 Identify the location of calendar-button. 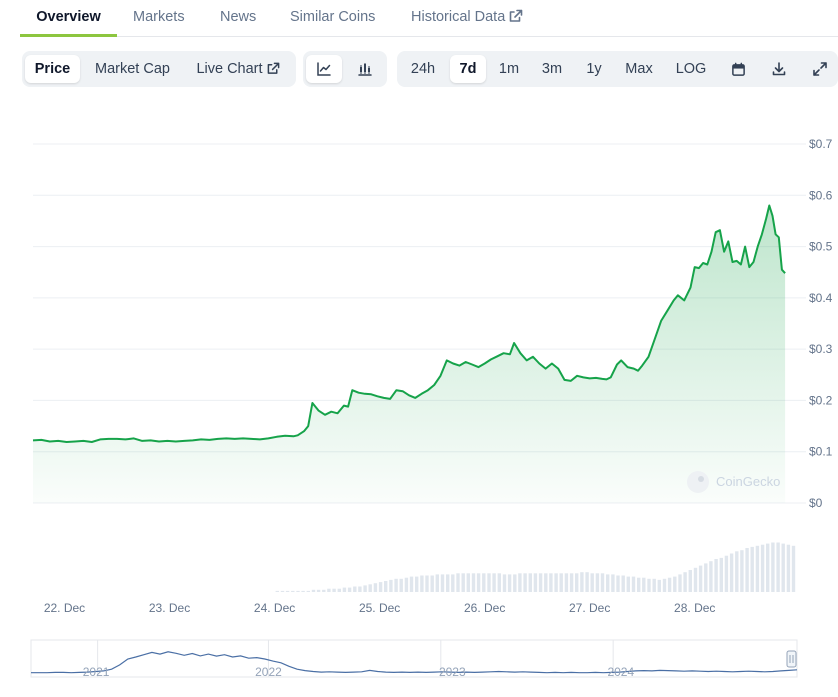
(738, 69).